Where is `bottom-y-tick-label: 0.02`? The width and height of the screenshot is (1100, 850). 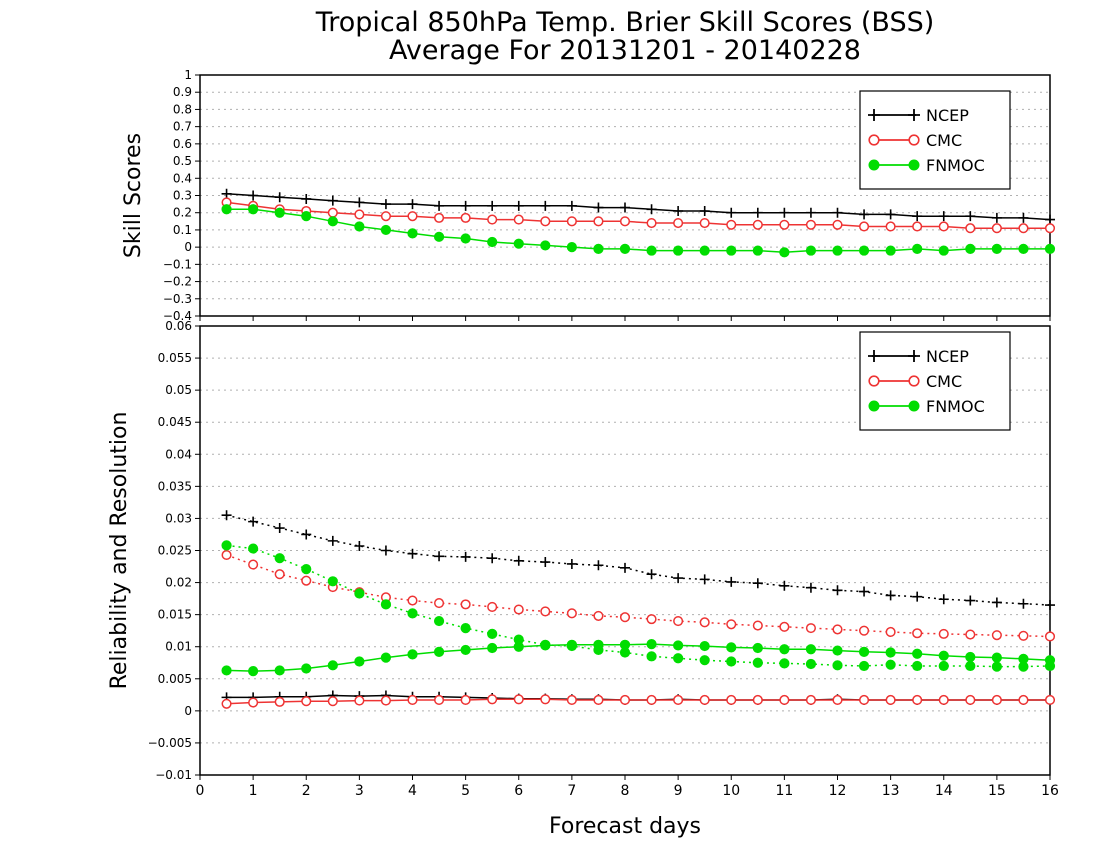
bottom-y-tick-label: 0.02 is located at coordinates (178, 583).